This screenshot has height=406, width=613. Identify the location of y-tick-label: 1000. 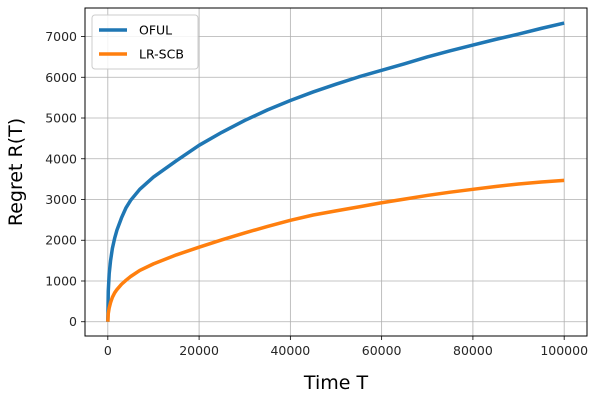
(61, 280).